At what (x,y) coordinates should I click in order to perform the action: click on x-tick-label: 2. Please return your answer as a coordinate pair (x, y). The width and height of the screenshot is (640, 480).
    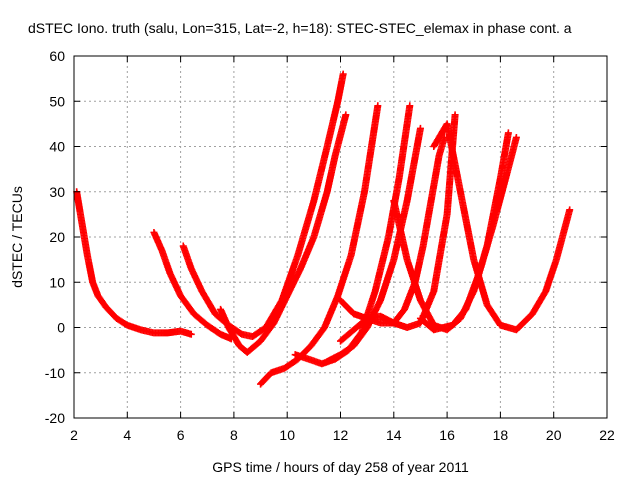
    Looking at the image, I should click on (74, 435).